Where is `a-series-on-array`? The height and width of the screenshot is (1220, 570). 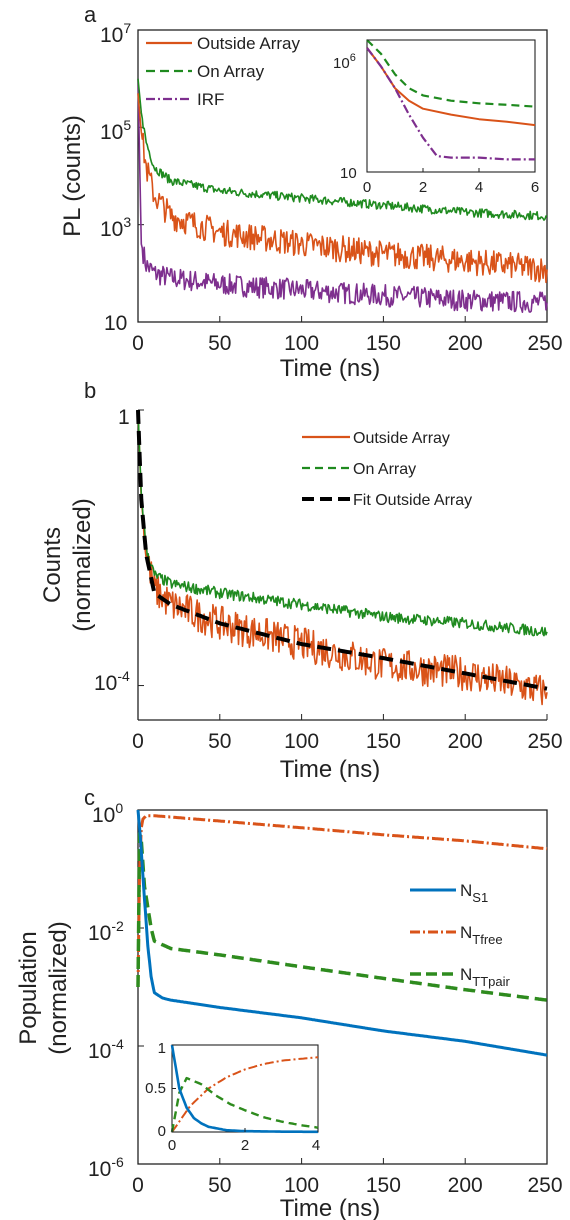
a-series-on-array is located at coordinates (342, 149).